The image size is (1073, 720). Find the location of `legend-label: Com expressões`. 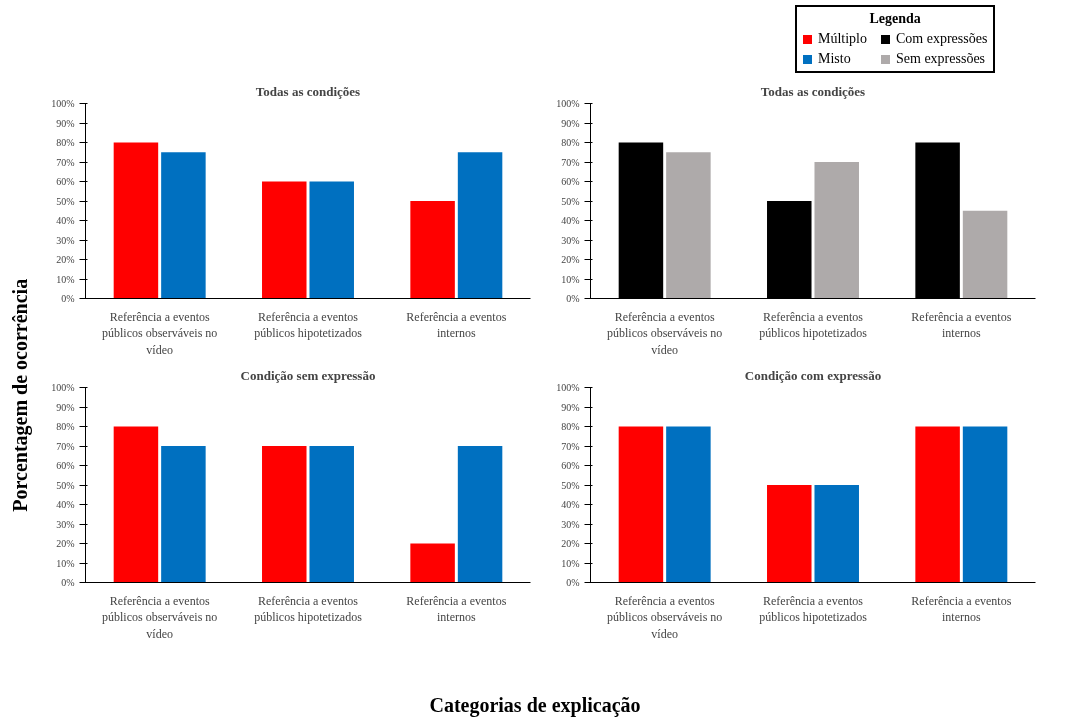

legend-label: Com expressões is located at coordinates (941, 39).